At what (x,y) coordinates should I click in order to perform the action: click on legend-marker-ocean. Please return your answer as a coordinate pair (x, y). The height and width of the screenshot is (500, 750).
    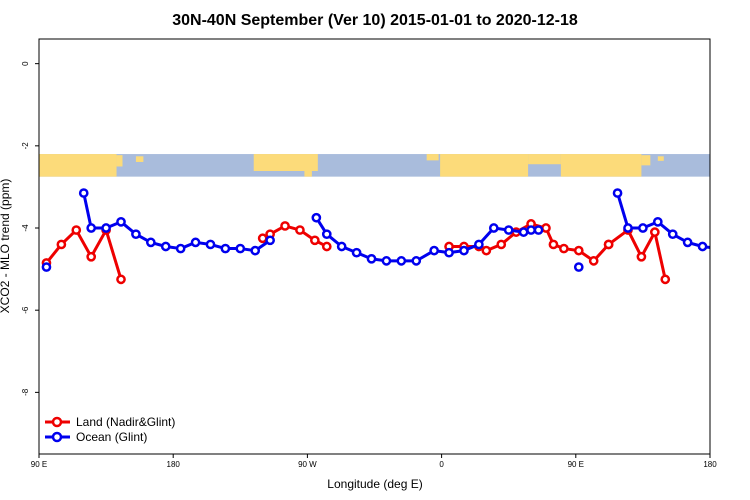
    Looking at the image, I should click on (57, 437).